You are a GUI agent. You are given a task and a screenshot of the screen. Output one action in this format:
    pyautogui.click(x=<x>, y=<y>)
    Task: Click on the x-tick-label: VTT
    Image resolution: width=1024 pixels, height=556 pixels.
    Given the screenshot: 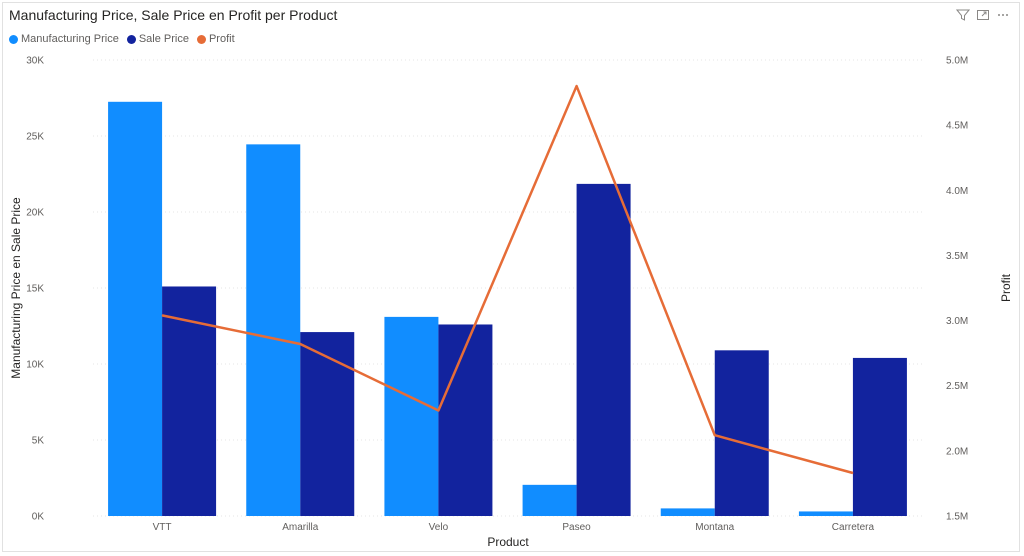 What is the action you would take?
    pyautogui.click(x=162, y=527)
    